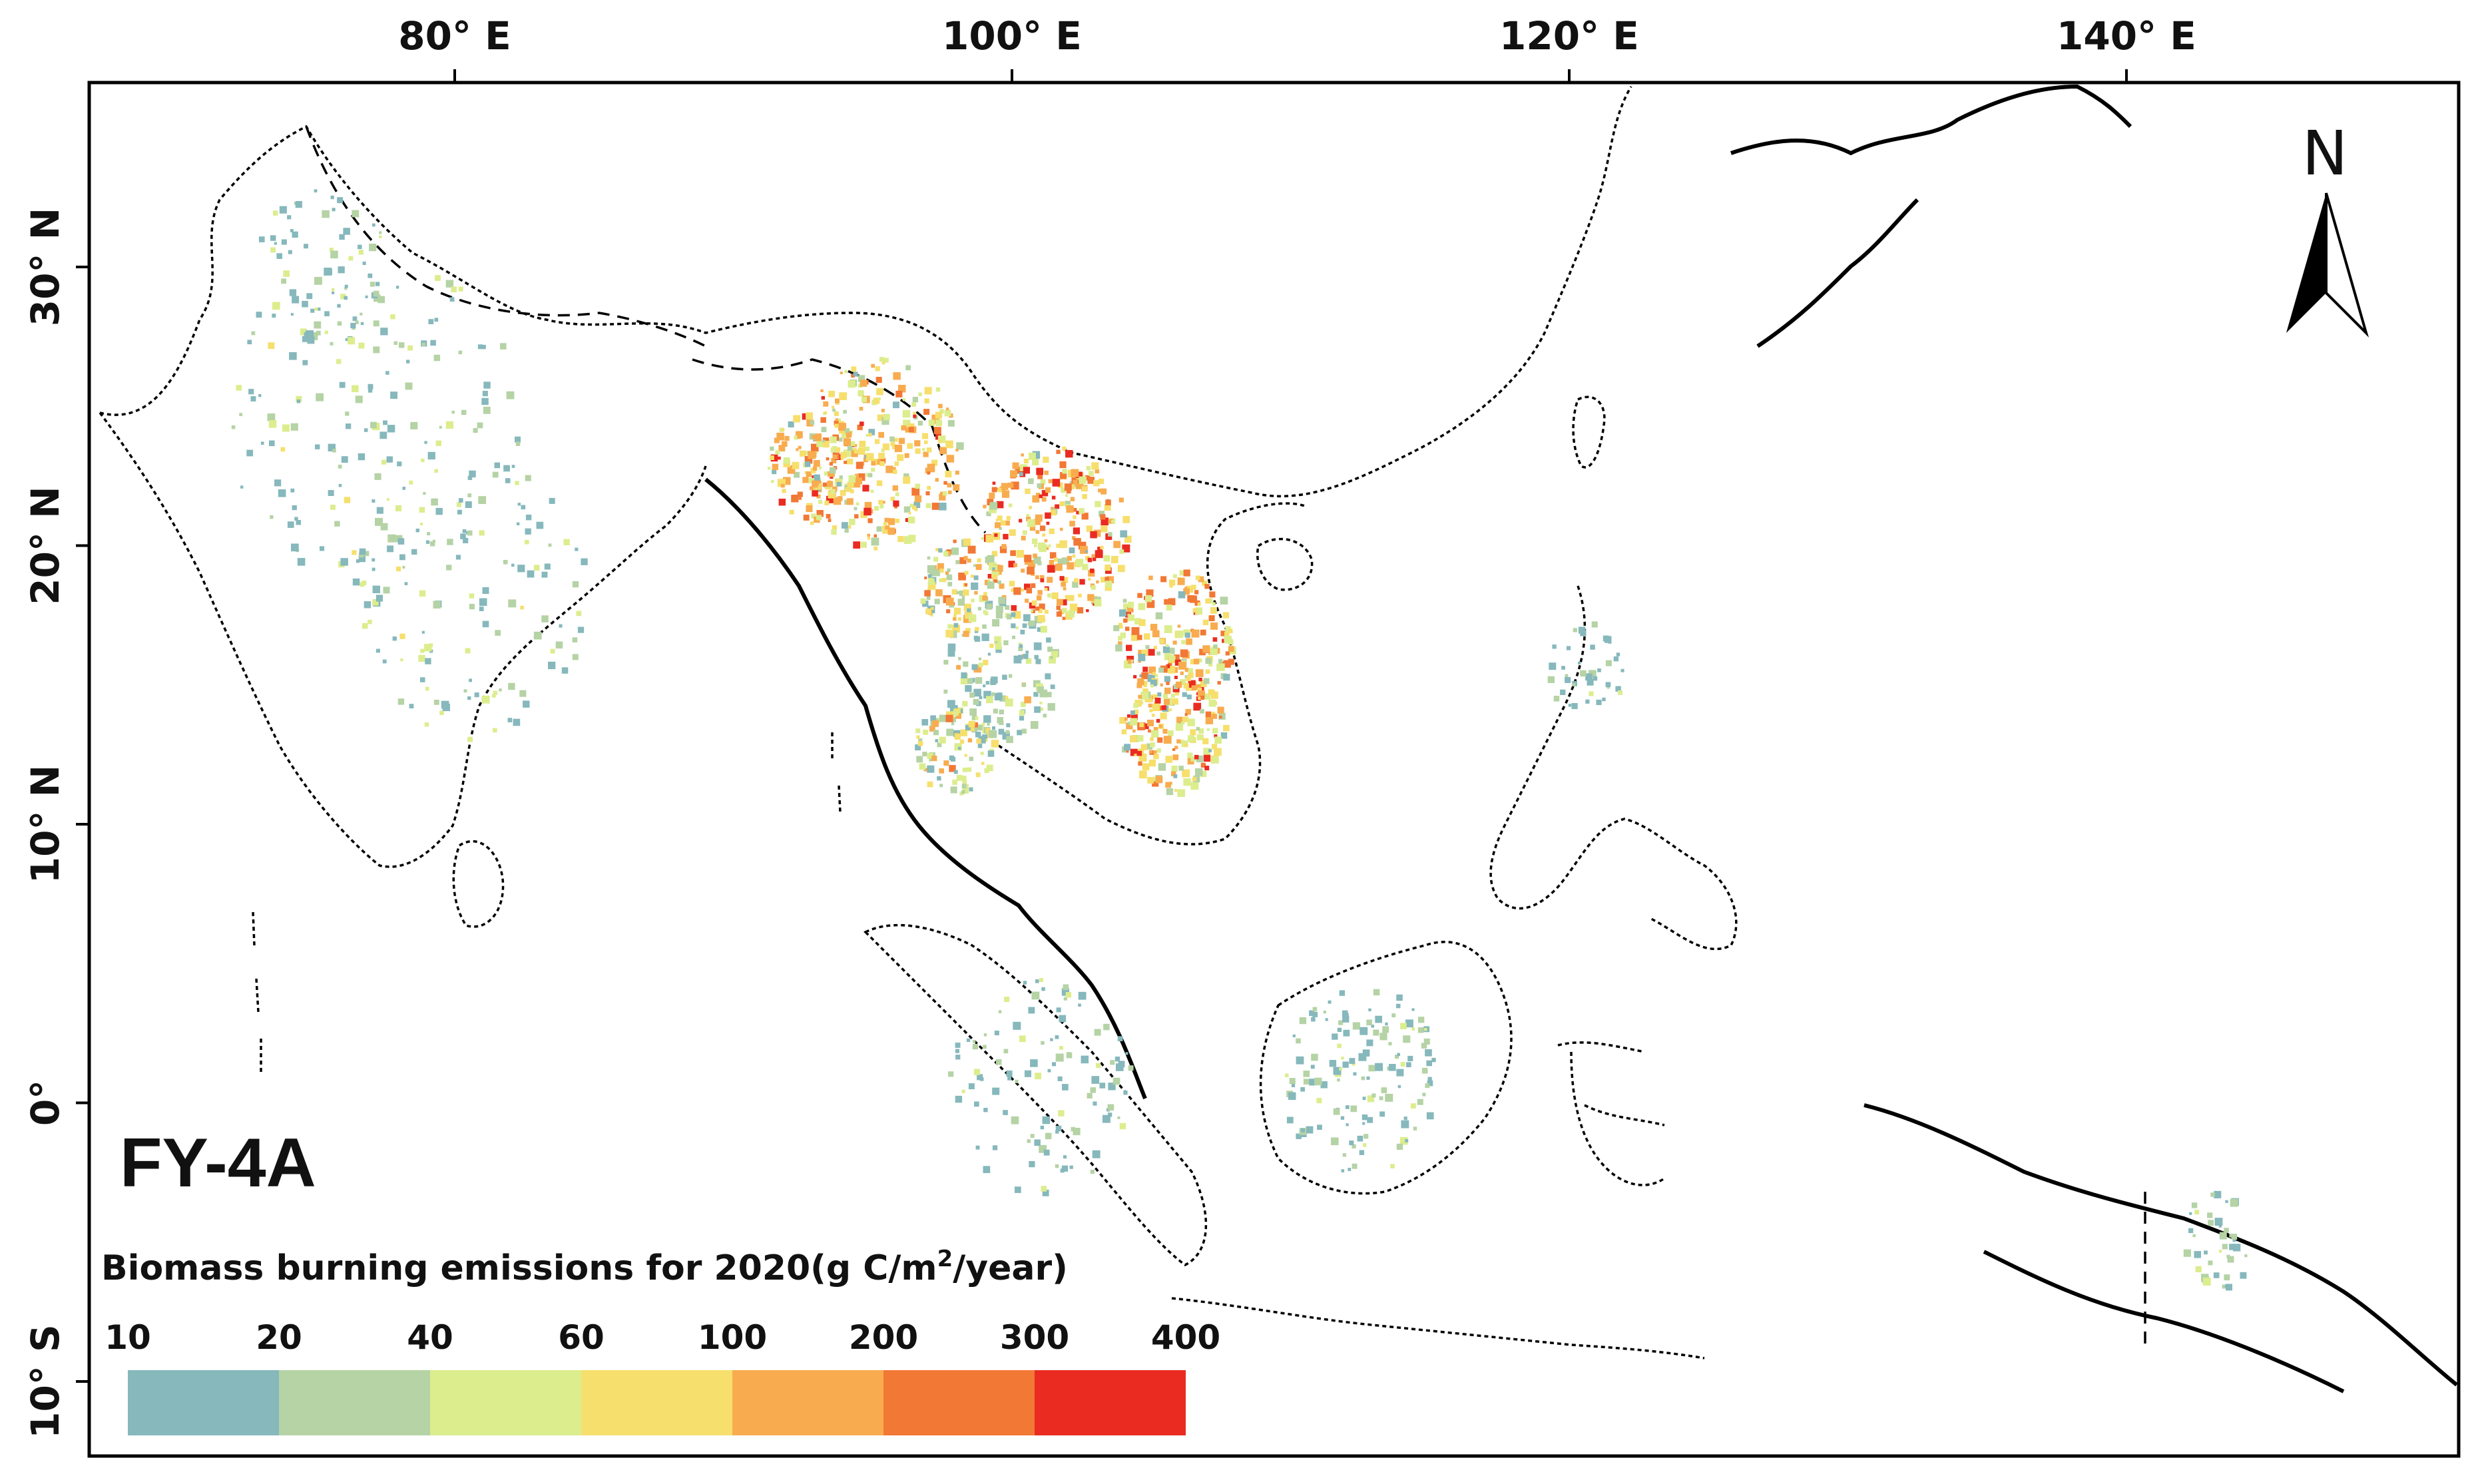  Describe the element at coordinates (2325, 153) in the screenshot. I see `north-arrow-letter: N` at that location.